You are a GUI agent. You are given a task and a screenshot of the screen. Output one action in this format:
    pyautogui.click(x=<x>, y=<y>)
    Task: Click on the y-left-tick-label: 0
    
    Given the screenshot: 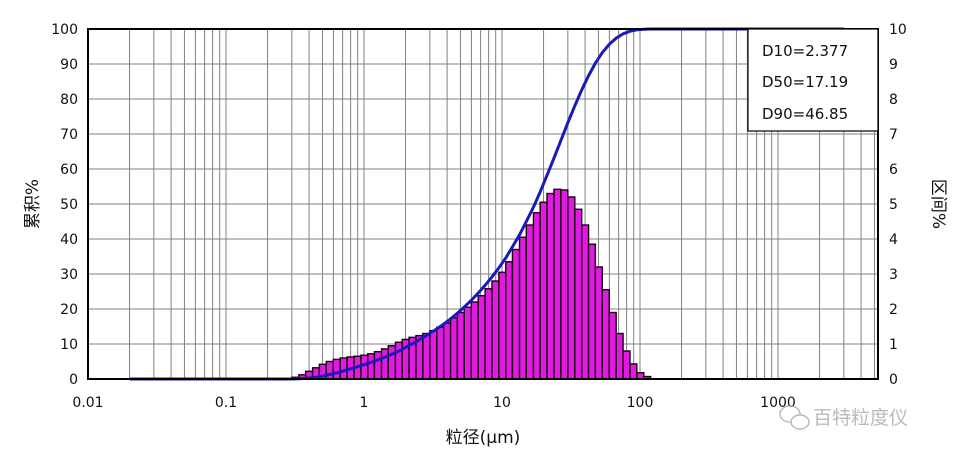 What is the action you would take?
    pyautogui.click(x=73, y=380)
    